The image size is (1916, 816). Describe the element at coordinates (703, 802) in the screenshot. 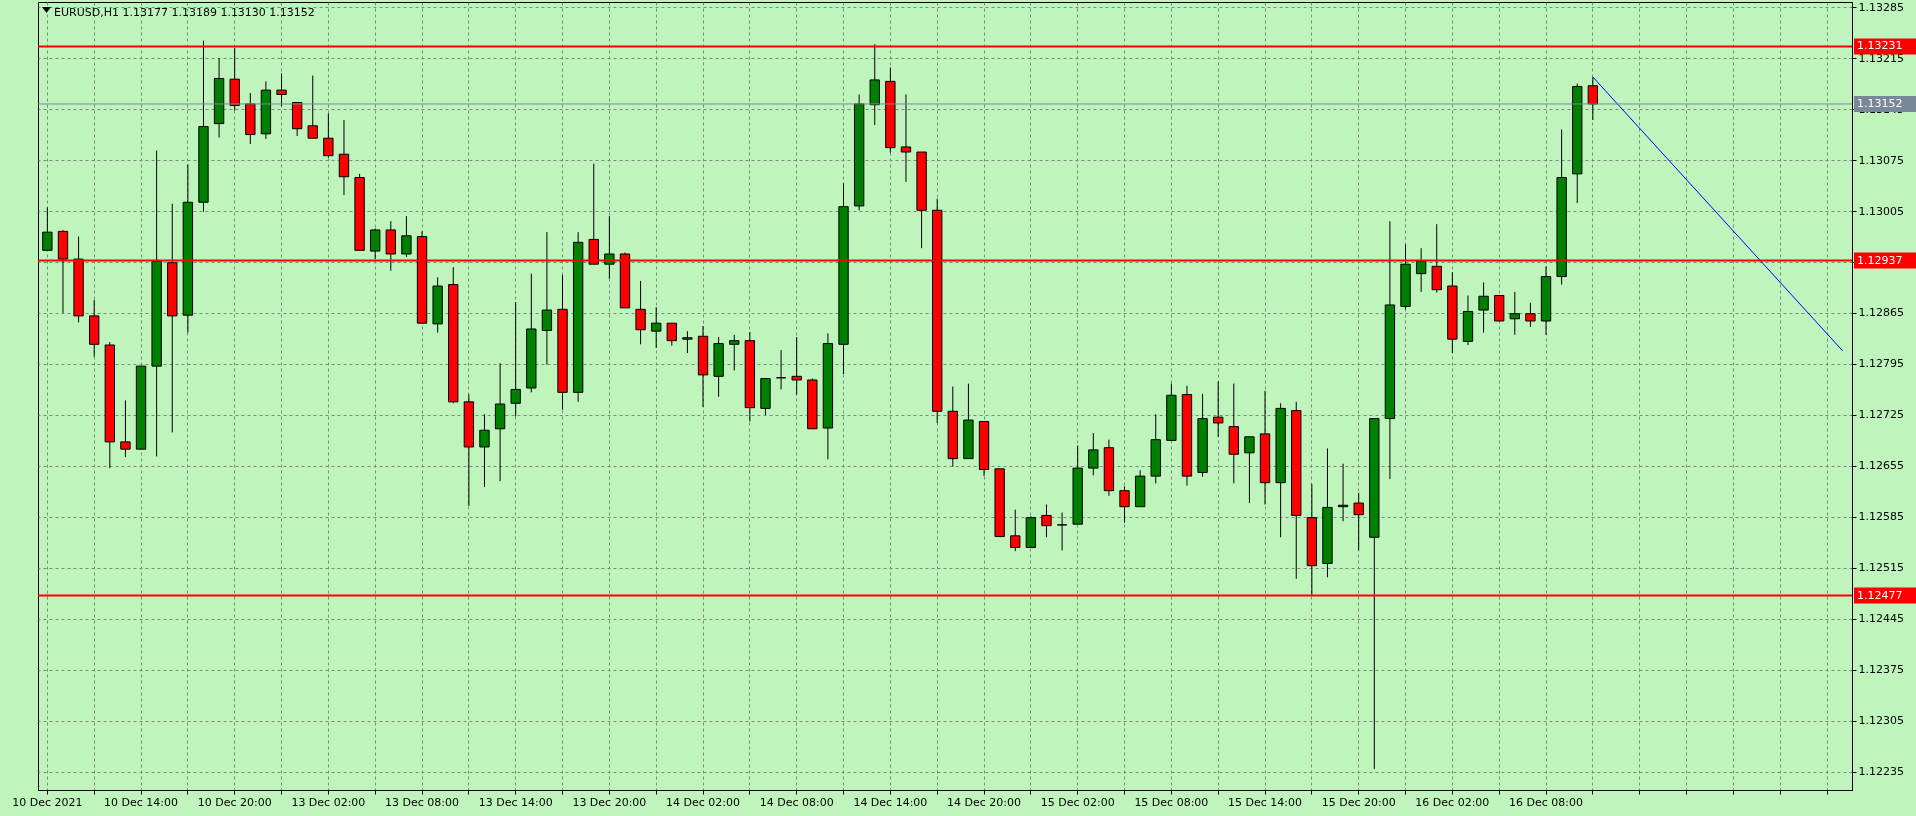

I see `x-tick-label: 14 Dec 02:00` at that location.